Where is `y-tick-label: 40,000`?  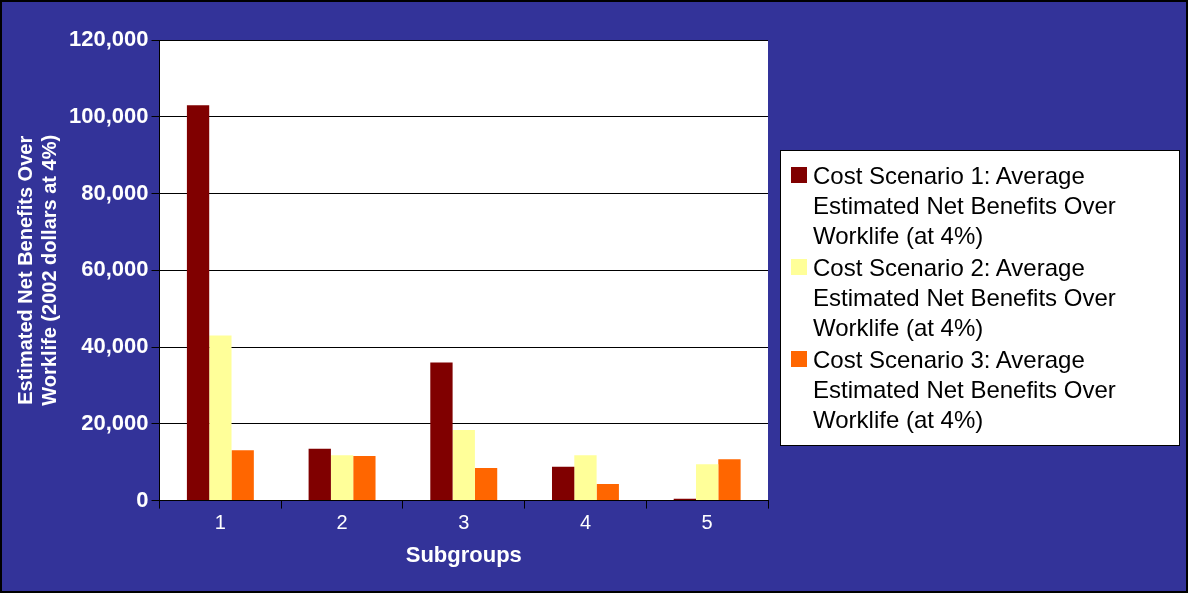 y-tick-label: 40,000 is located at coordinates (115, 346).